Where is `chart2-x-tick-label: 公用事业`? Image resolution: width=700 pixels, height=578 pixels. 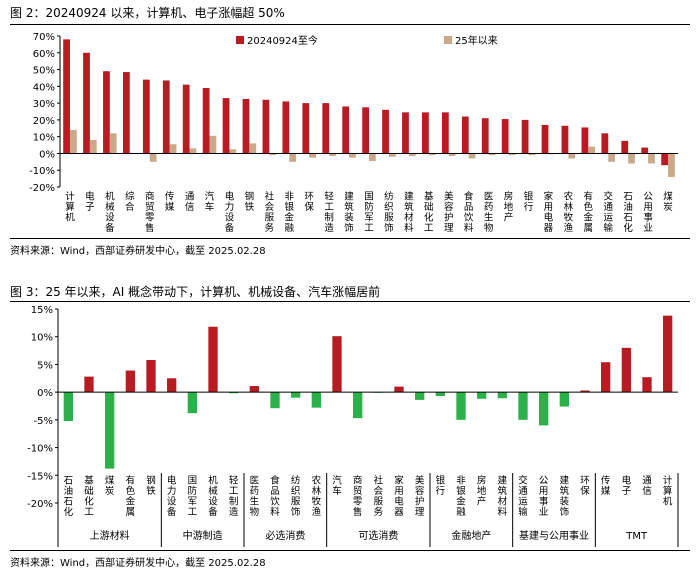 chart2-x-tick-label: 公用事业 is located at coordinates (544, 497).